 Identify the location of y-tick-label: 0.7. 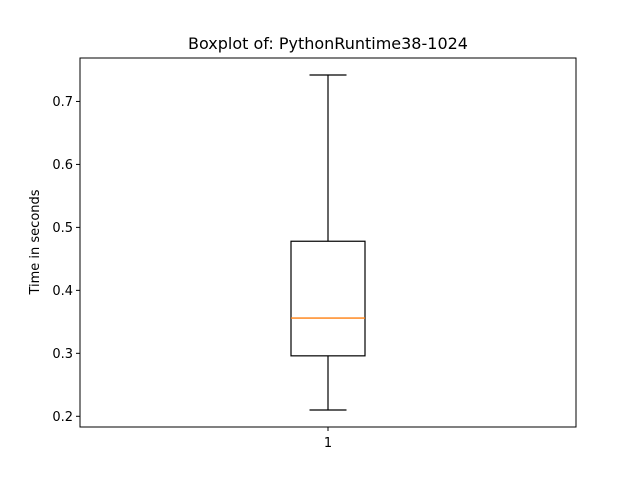
(62, 102).